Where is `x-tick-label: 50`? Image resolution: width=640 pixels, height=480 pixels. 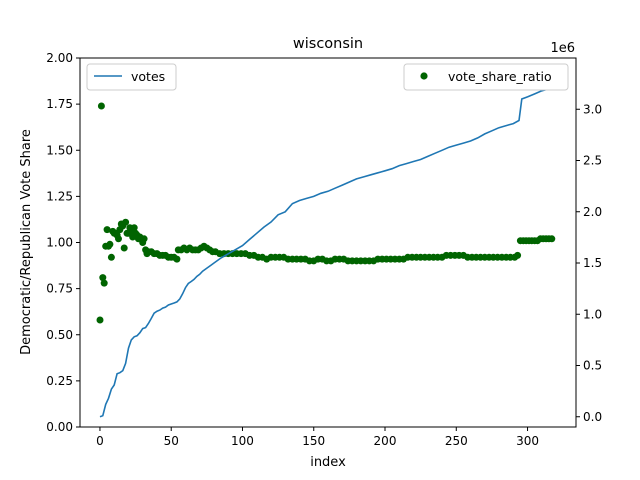
x-tick-label: 50 is located at coordinates (171, 441).